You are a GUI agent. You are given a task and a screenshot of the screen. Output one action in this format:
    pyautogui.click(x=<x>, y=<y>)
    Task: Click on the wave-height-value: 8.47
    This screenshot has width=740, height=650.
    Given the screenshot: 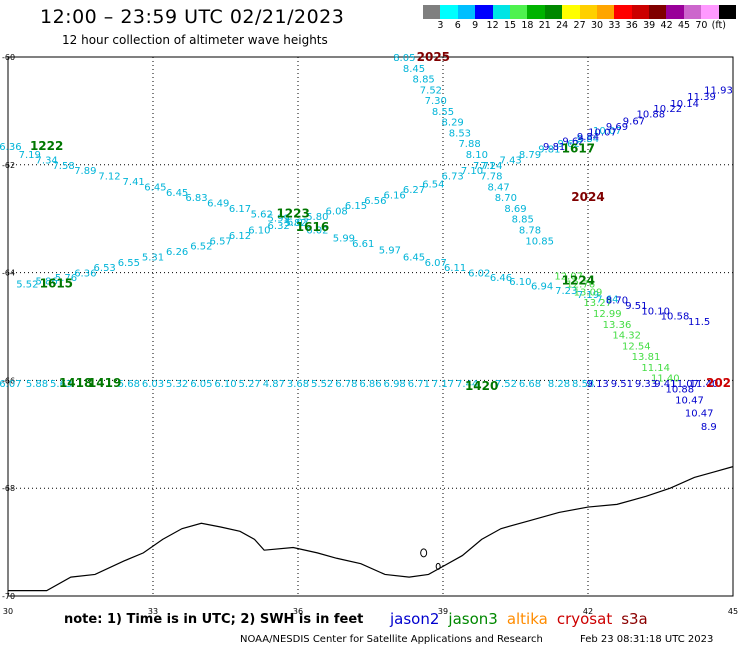 What is the action you would take?
    pyautogui.click(x=498, y=187)
    